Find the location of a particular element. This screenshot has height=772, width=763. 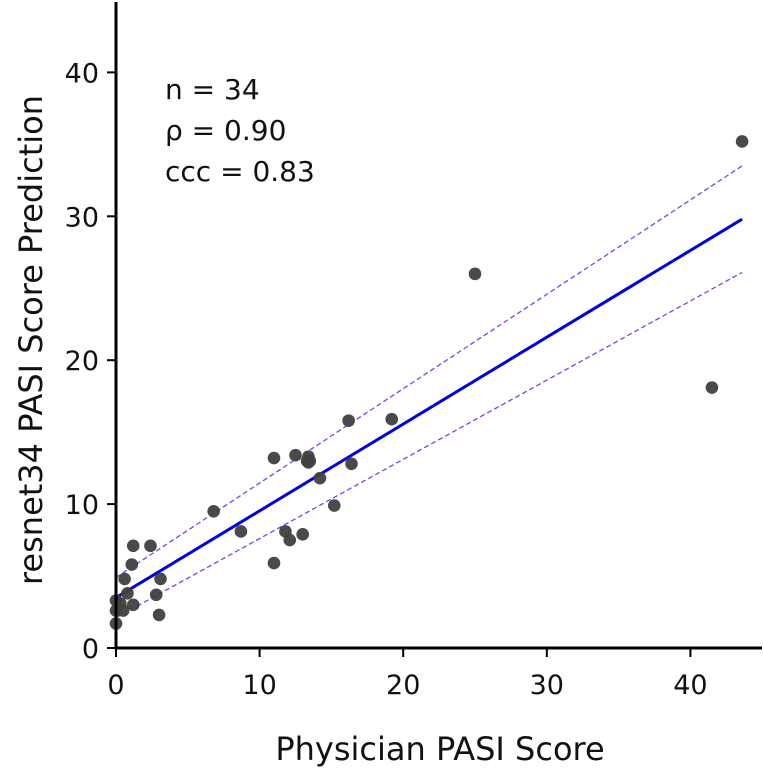

y-axis-title: resnet34 PASI Score Prediction is located at coordinates (31, 340).